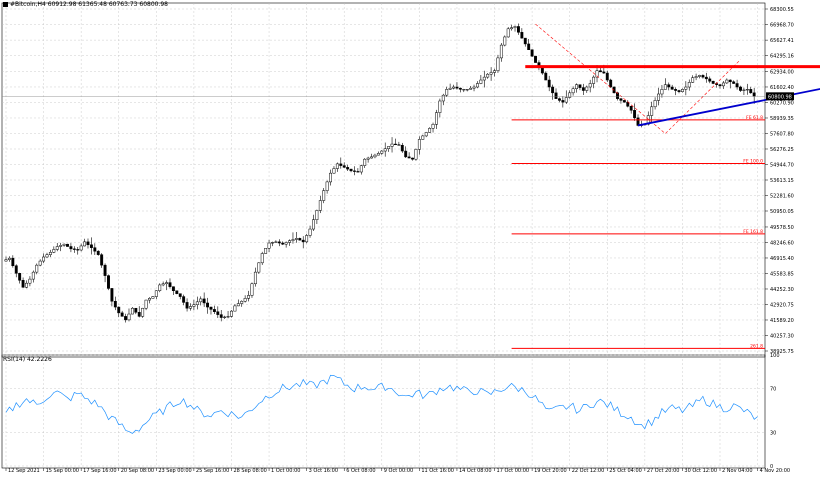  What do you see at coordinates (782, 197) in the screenshot?
I see `price-tick-label: 52281.60` at bounding box center [782, 197].